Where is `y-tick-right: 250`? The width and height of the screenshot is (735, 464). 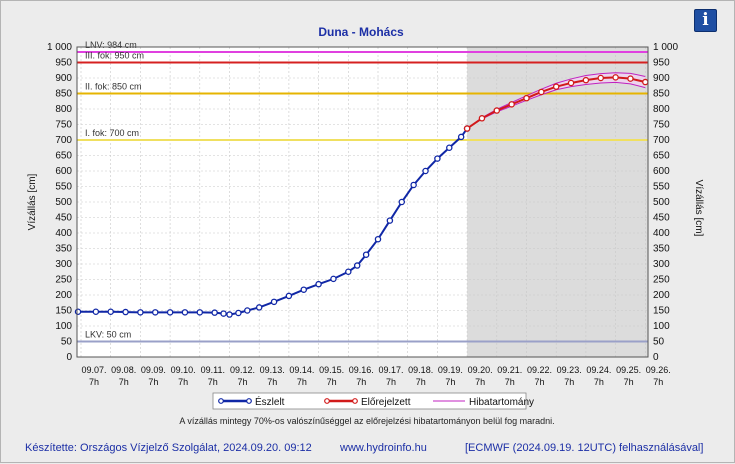
y-tick-right: 250 is located at coordinates (661, 280).